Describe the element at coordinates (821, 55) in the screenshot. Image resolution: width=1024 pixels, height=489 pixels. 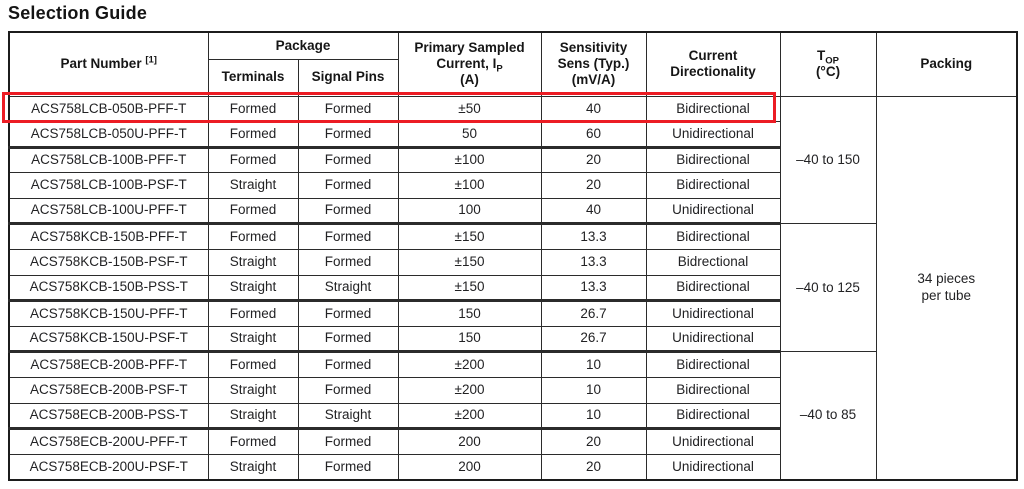
I see `top-symbol: T` at that location.